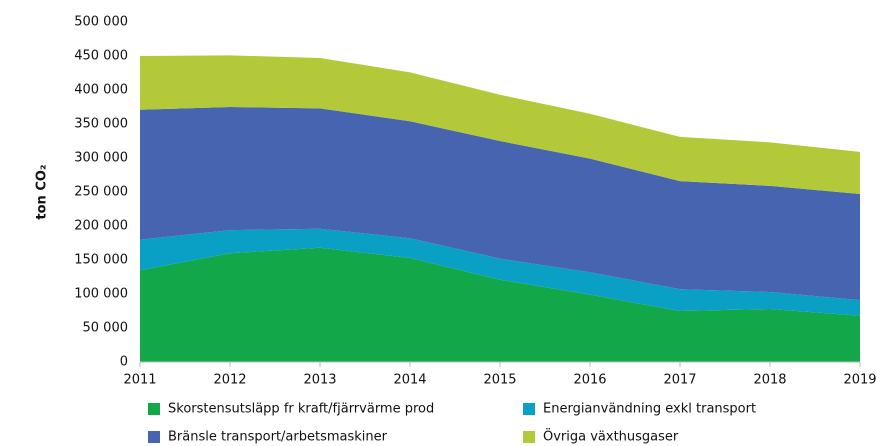  I want to click on y-tick-label: 50 000, so click(106, 328).